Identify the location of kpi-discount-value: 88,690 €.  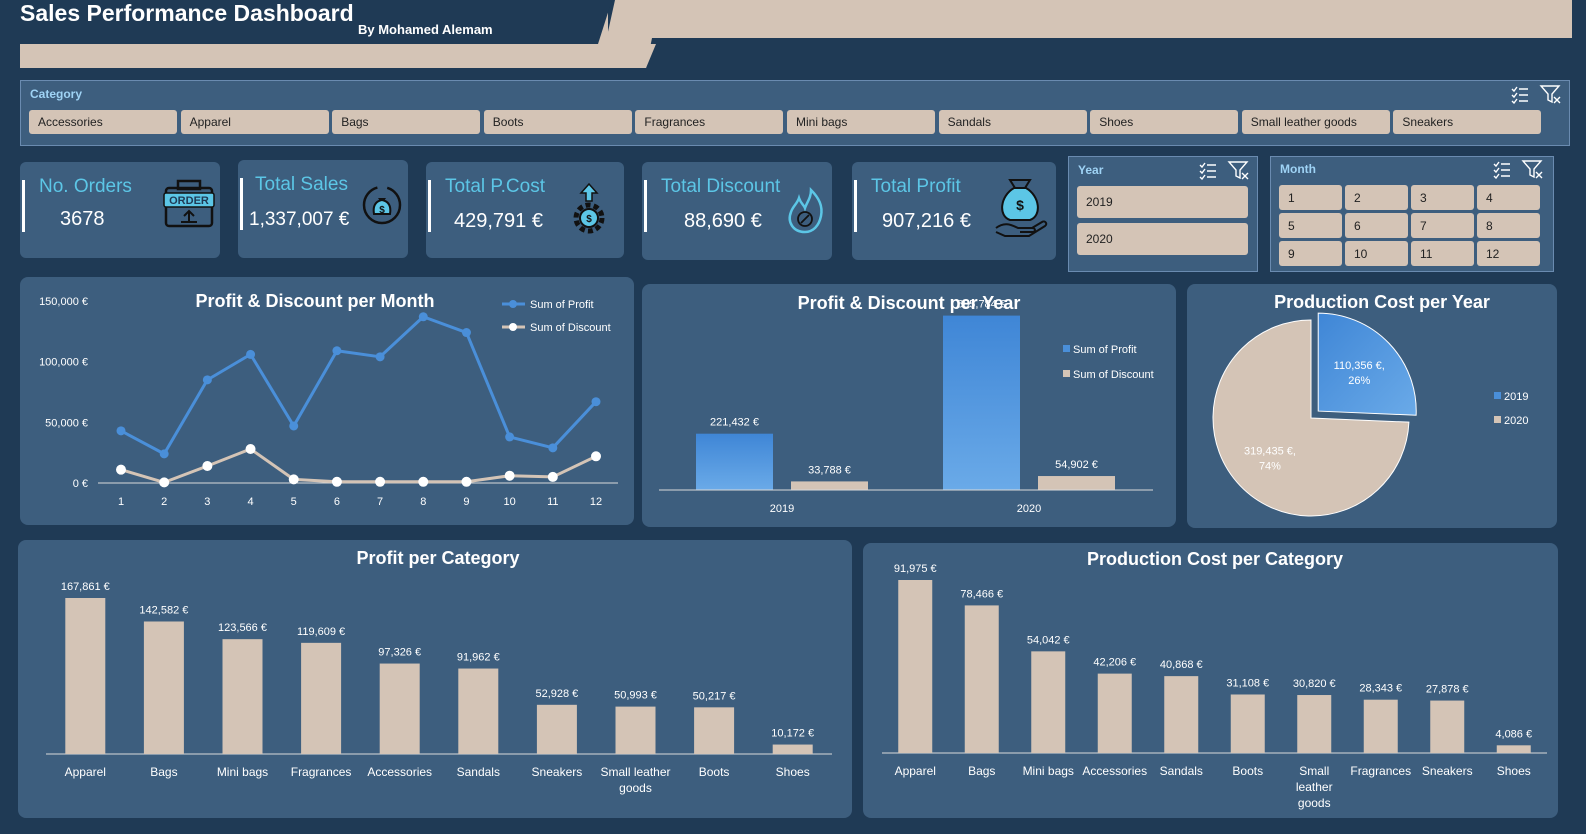
(723, 221).